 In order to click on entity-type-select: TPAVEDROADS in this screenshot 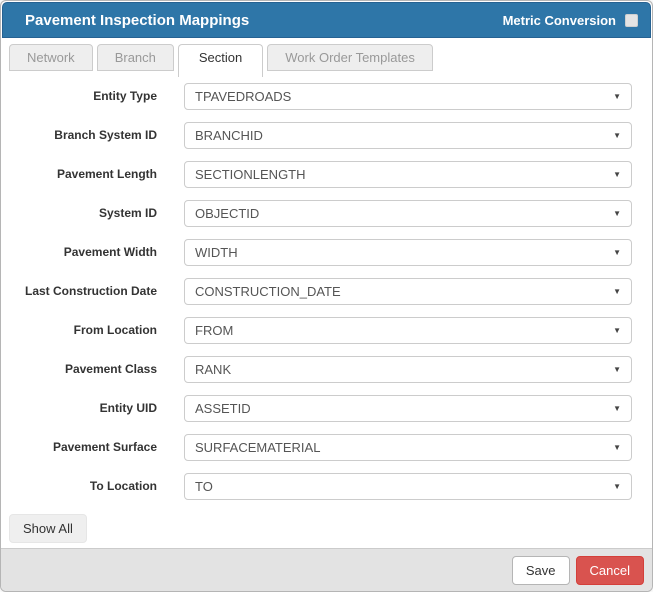, I will do `click(408, 96)`.